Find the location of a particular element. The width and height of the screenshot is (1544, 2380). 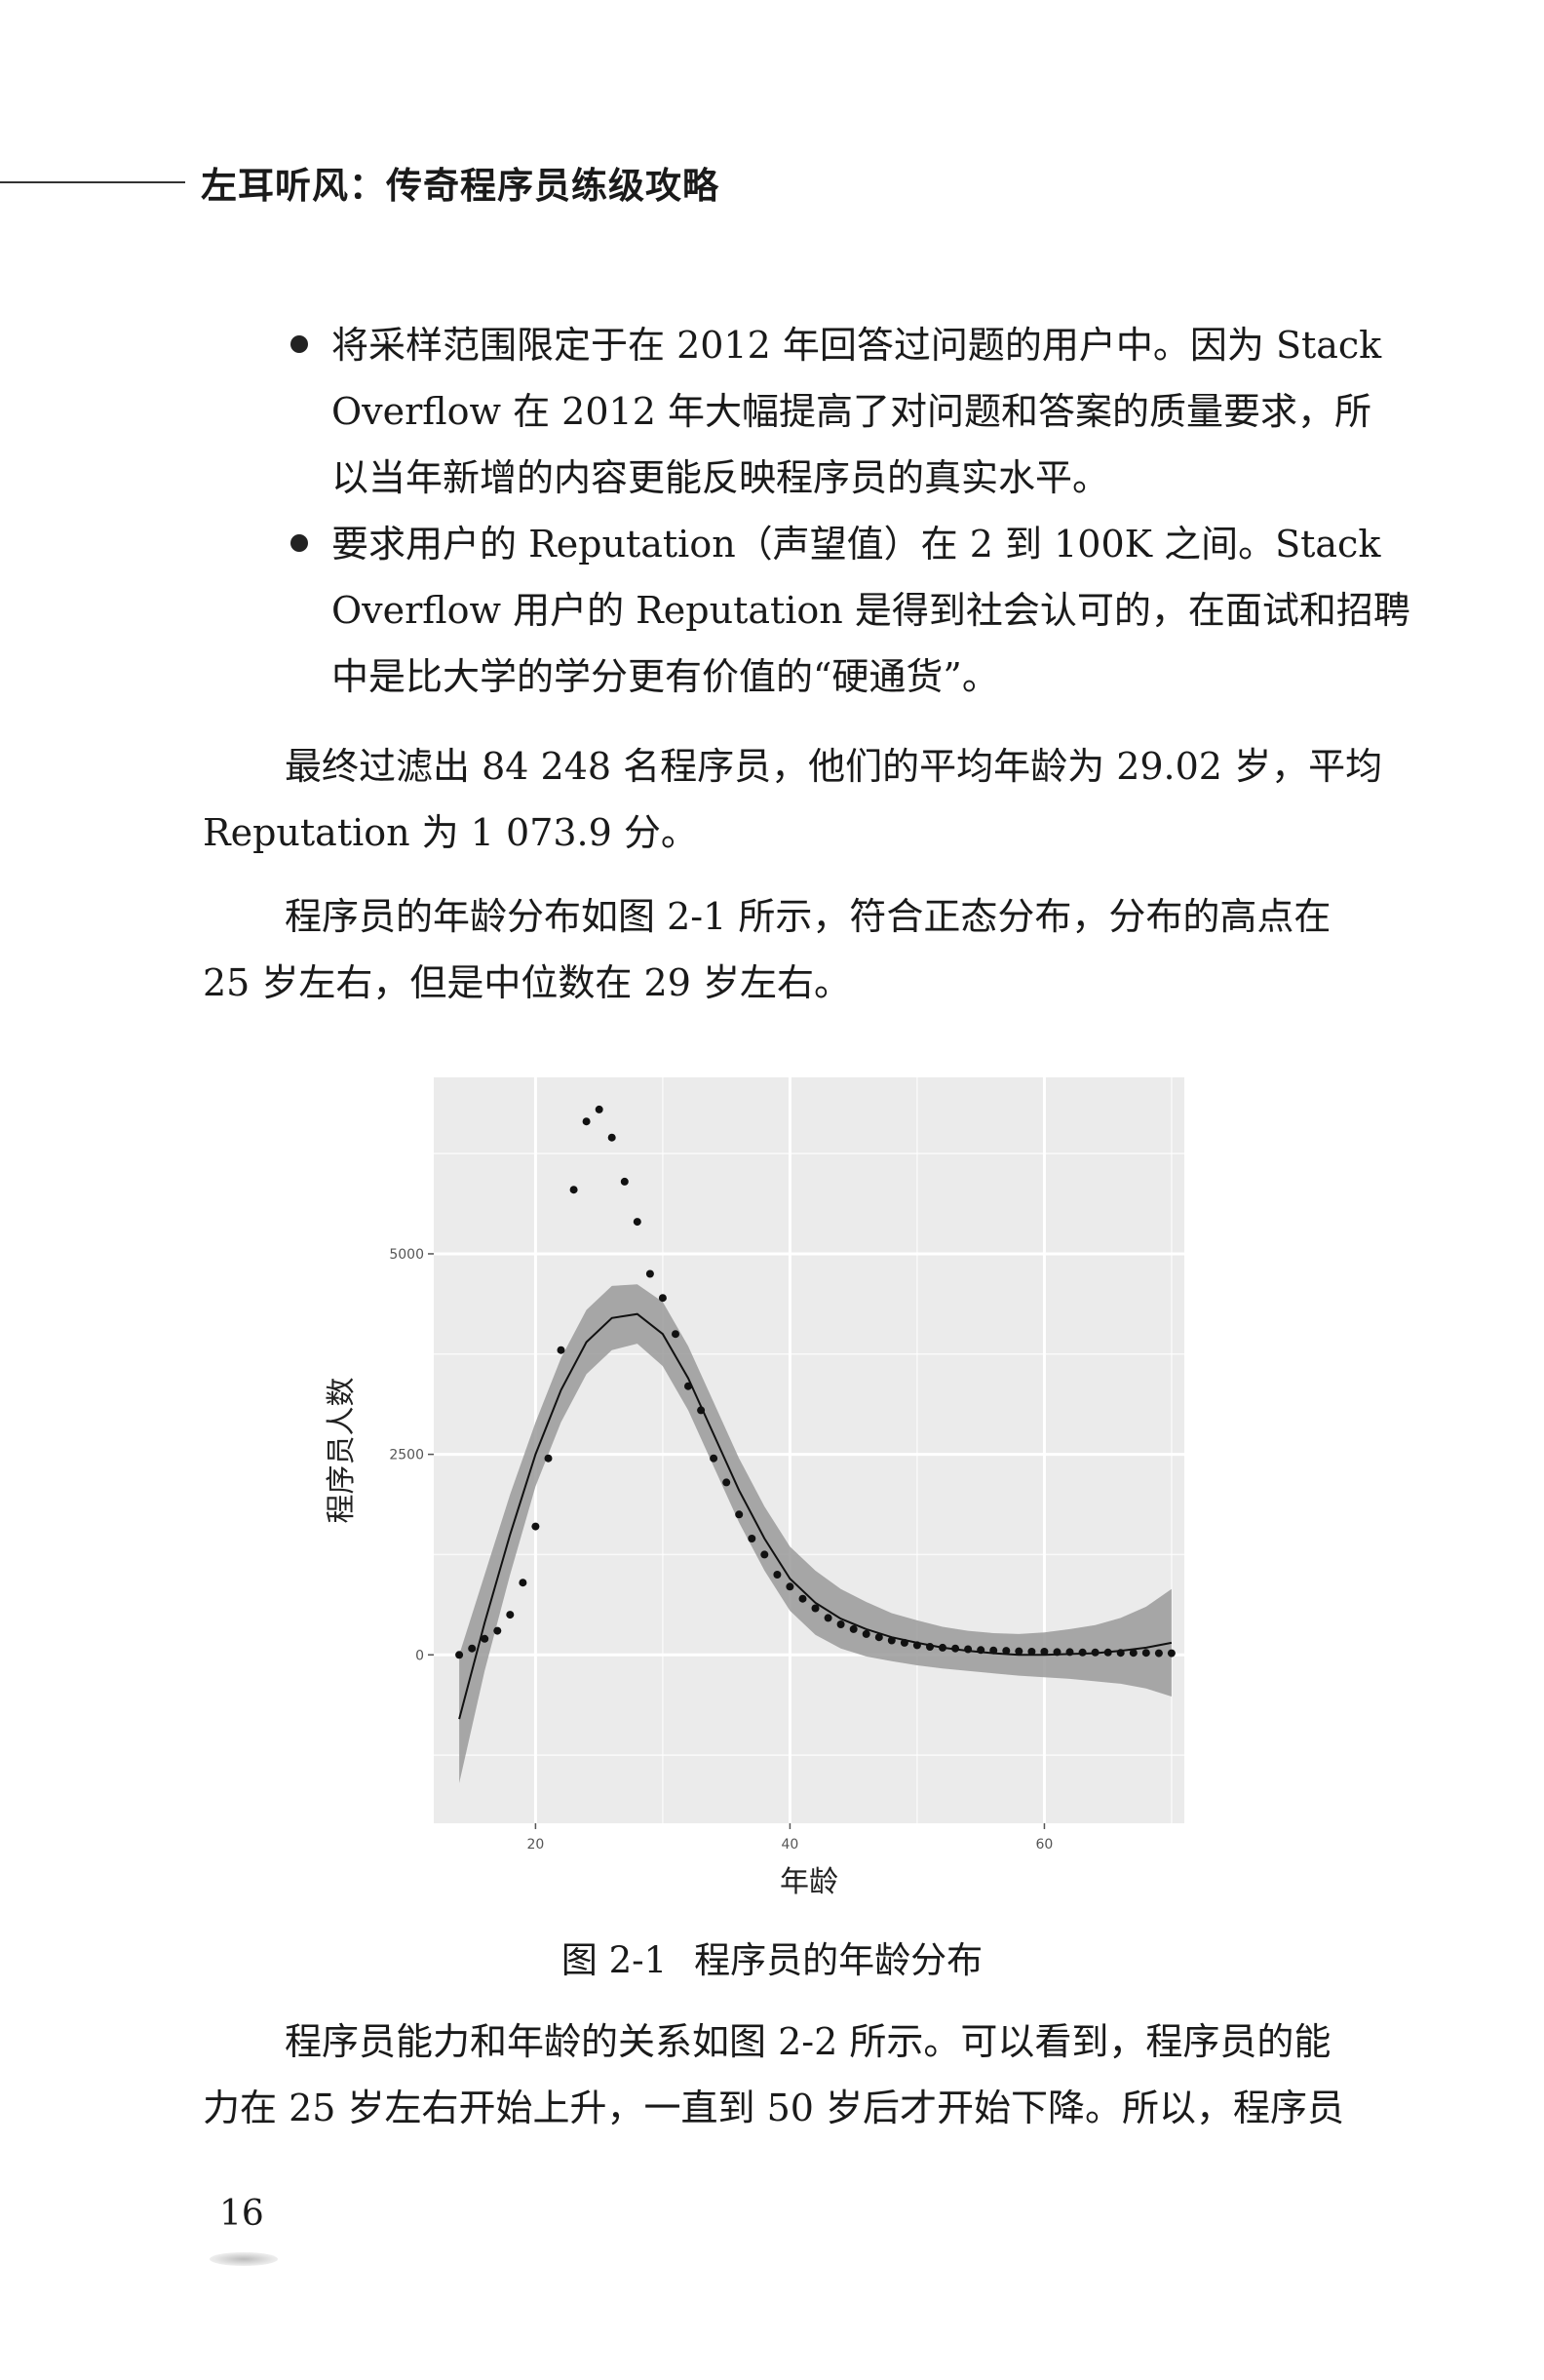

x-tick-label: 40 is located at coordinates (791, 1845).